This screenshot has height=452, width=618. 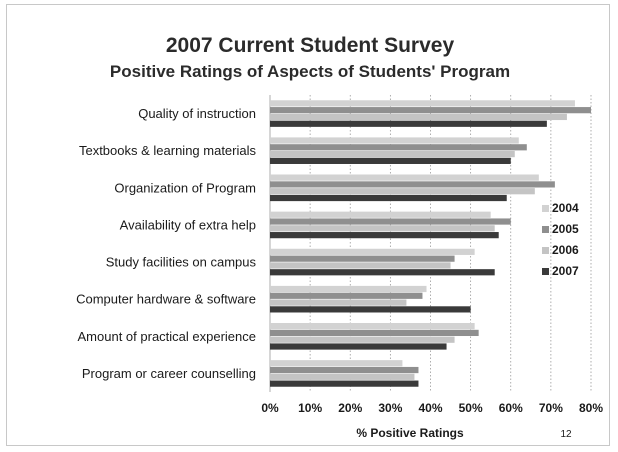 I want to click on x-tick-10pct: 10%, so click(x=310, y=408).